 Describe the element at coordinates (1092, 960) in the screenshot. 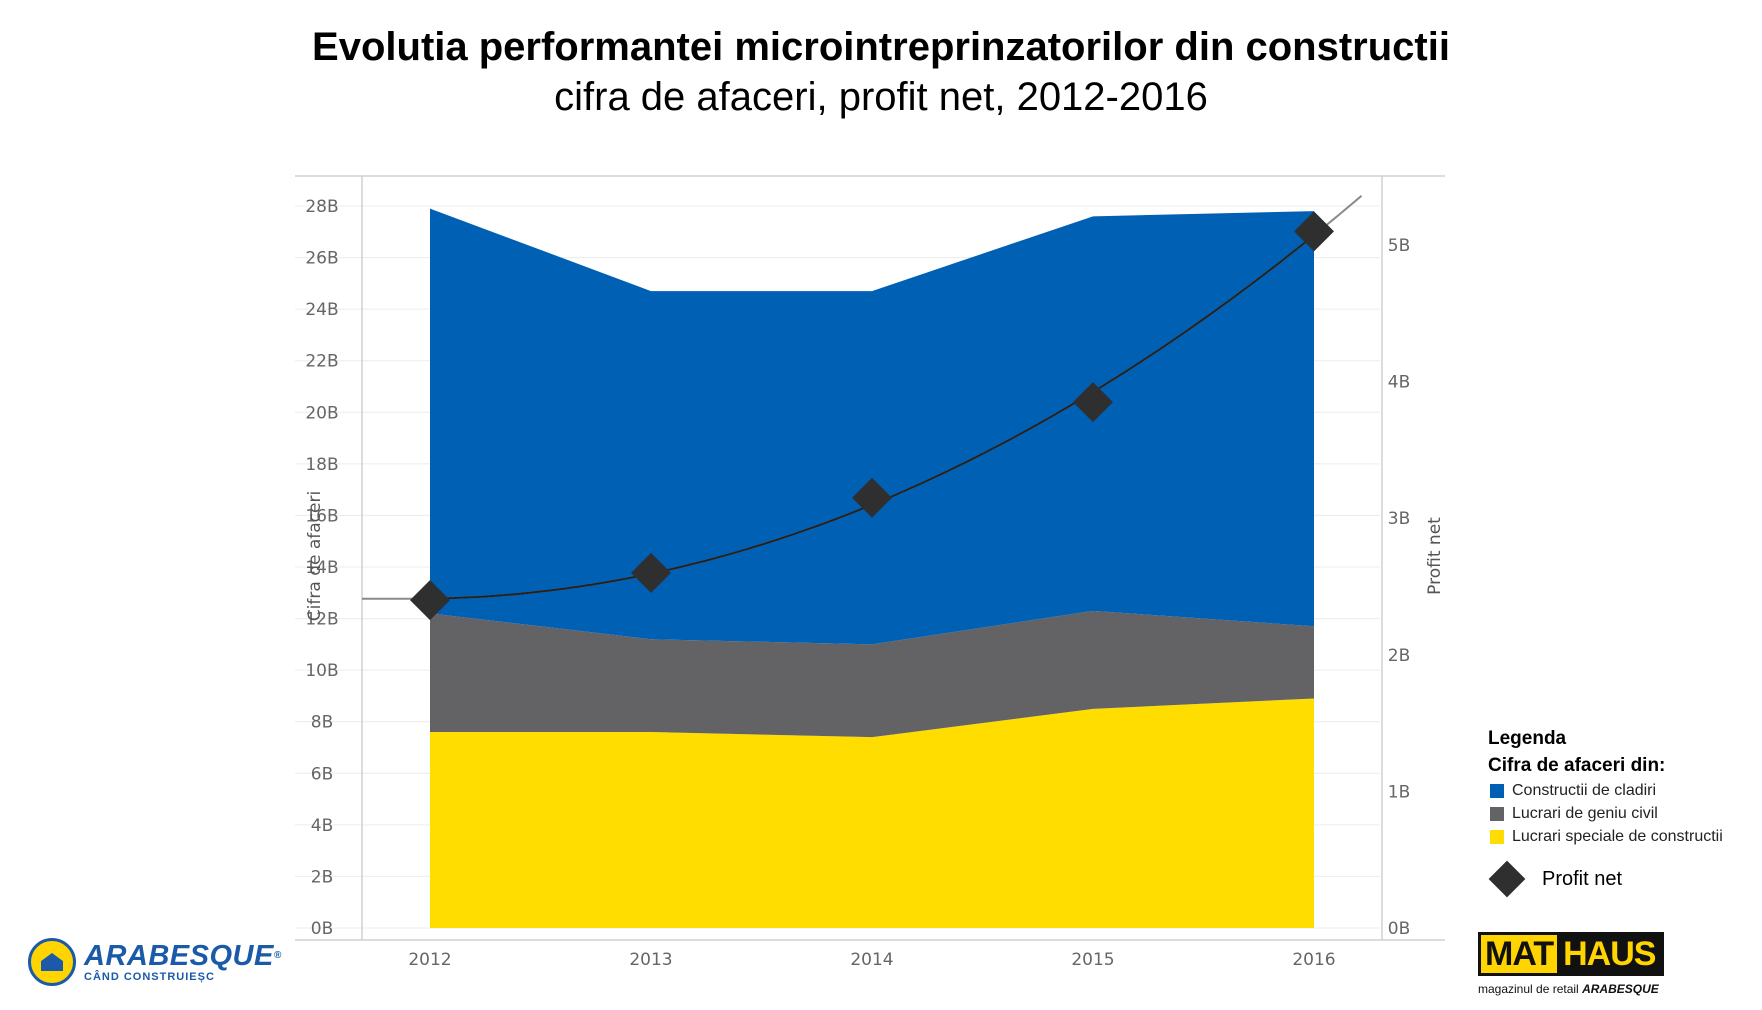

I see `x-tick-label: 2015` at that location.